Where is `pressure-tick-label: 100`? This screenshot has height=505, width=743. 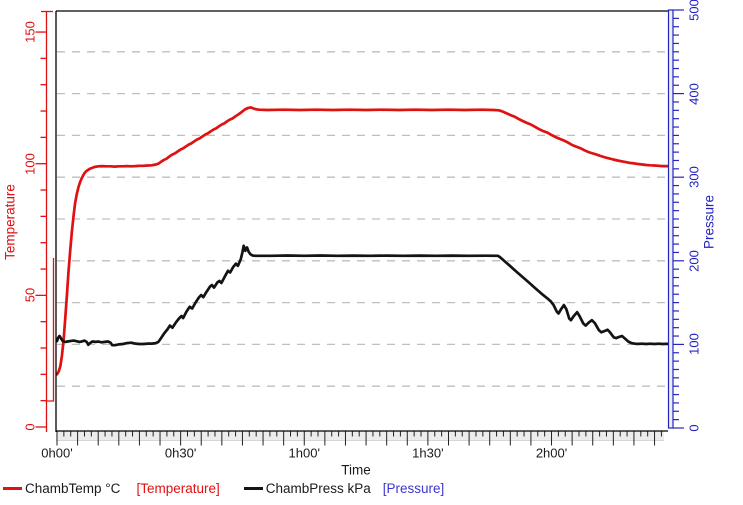
pressure-tick-label: 100 is located at coordinates (694, 344).